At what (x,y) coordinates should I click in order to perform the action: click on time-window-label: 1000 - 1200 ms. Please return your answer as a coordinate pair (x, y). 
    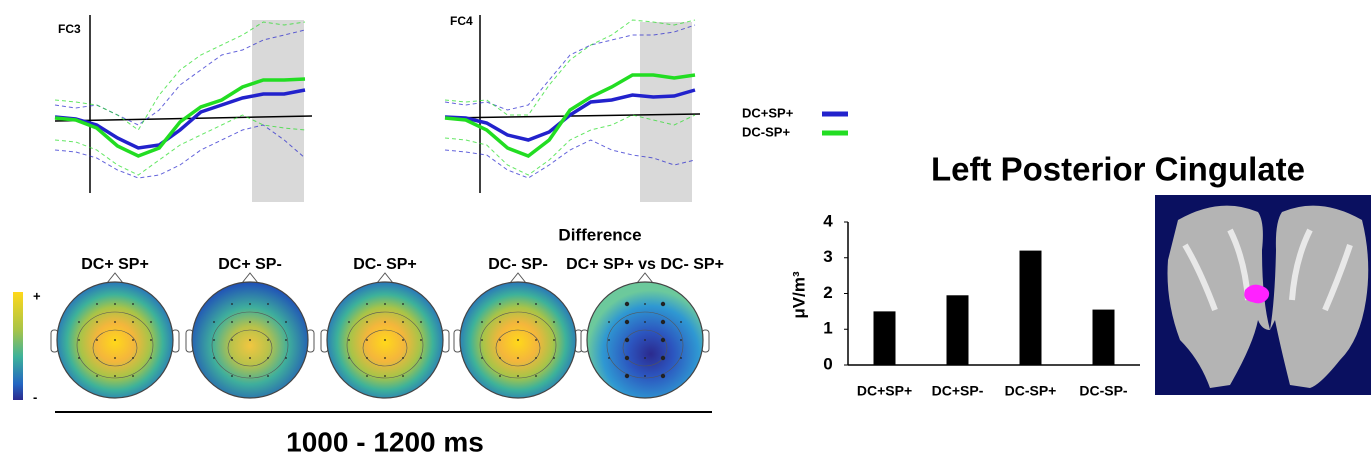
    Looking at the image, I should click on (385, 441).